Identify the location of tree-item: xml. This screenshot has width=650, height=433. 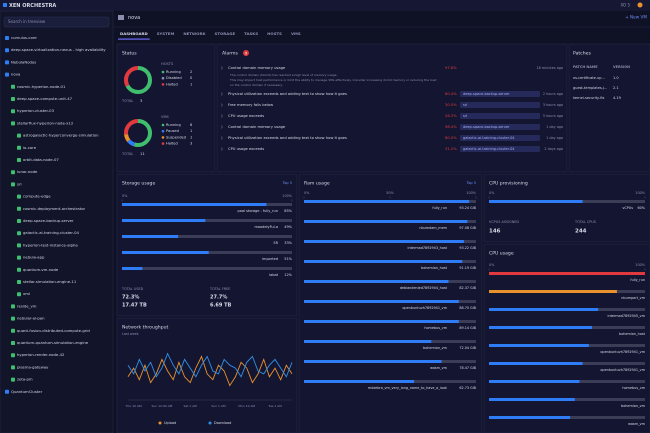
(26, 293).